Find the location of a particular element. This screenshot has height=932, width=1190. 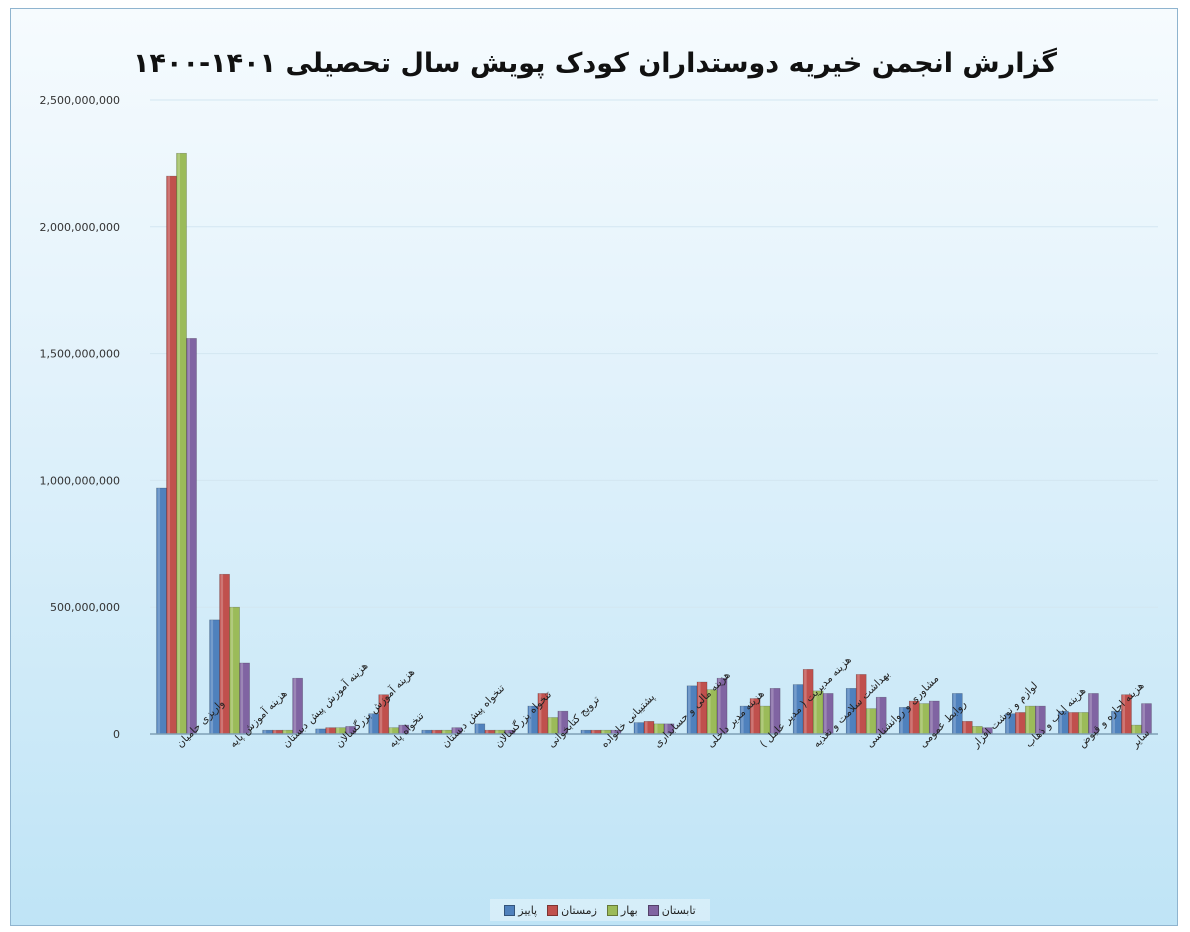

legend-item: زمستان is located at coordinates (572, 910).